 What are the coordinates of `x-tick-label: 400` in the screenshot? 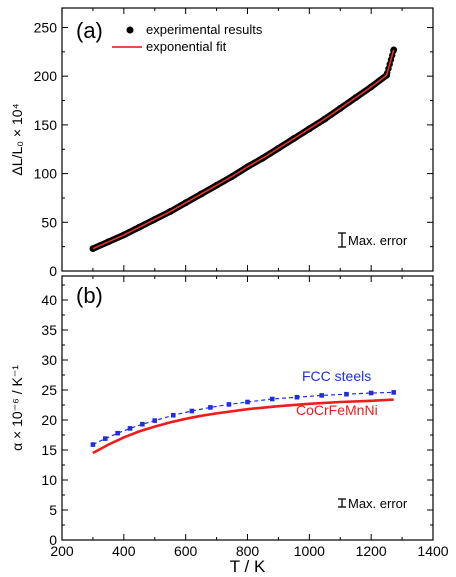 It's located at (124, 551).